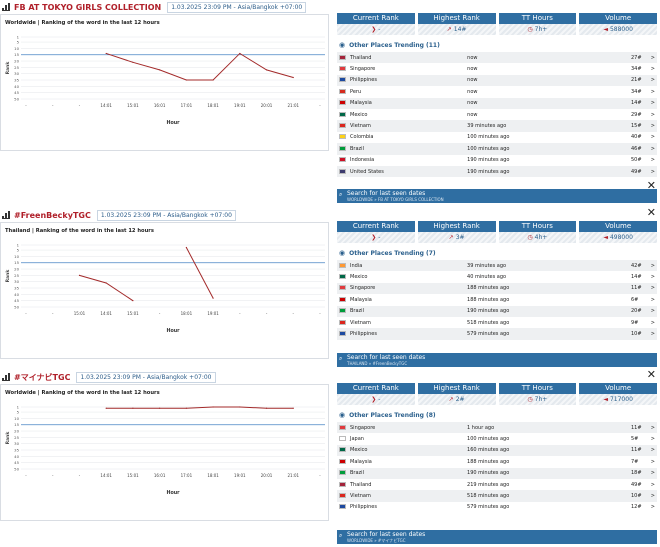  I want to click on table-row: Vietnam 518 minutes ago 9# >, so click(497, 322).